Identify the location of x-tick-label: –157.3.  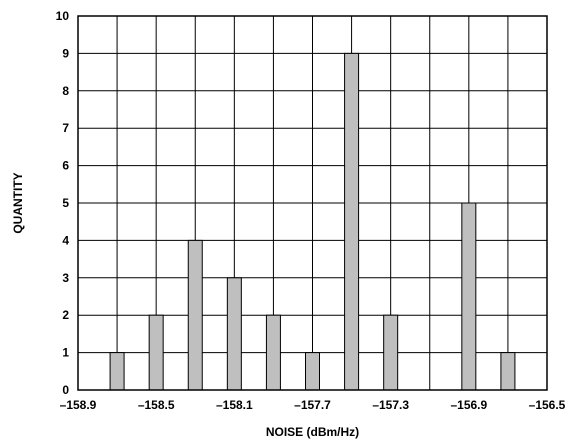
(390, 405).